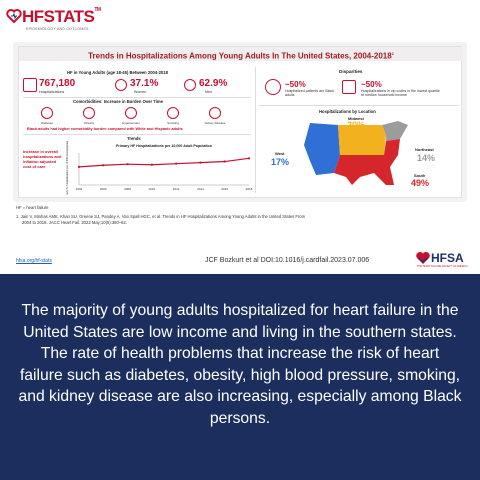 This screenshot has width=480, height=480. Describe the element at coordinates (176, 189) in the screenshot. I see `x-tick-label: 2012` at that location.